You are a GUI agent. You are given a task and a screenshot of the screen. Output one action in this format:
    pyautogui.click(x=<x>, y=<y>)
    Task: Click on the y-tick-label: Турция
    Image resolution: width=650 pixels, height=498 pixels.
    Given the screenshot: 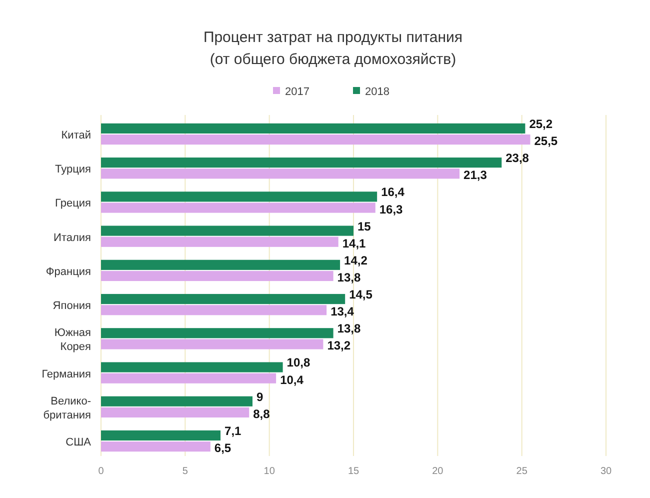 What is the action you would take?
    pyautogui.click(x=73, y=170)
    